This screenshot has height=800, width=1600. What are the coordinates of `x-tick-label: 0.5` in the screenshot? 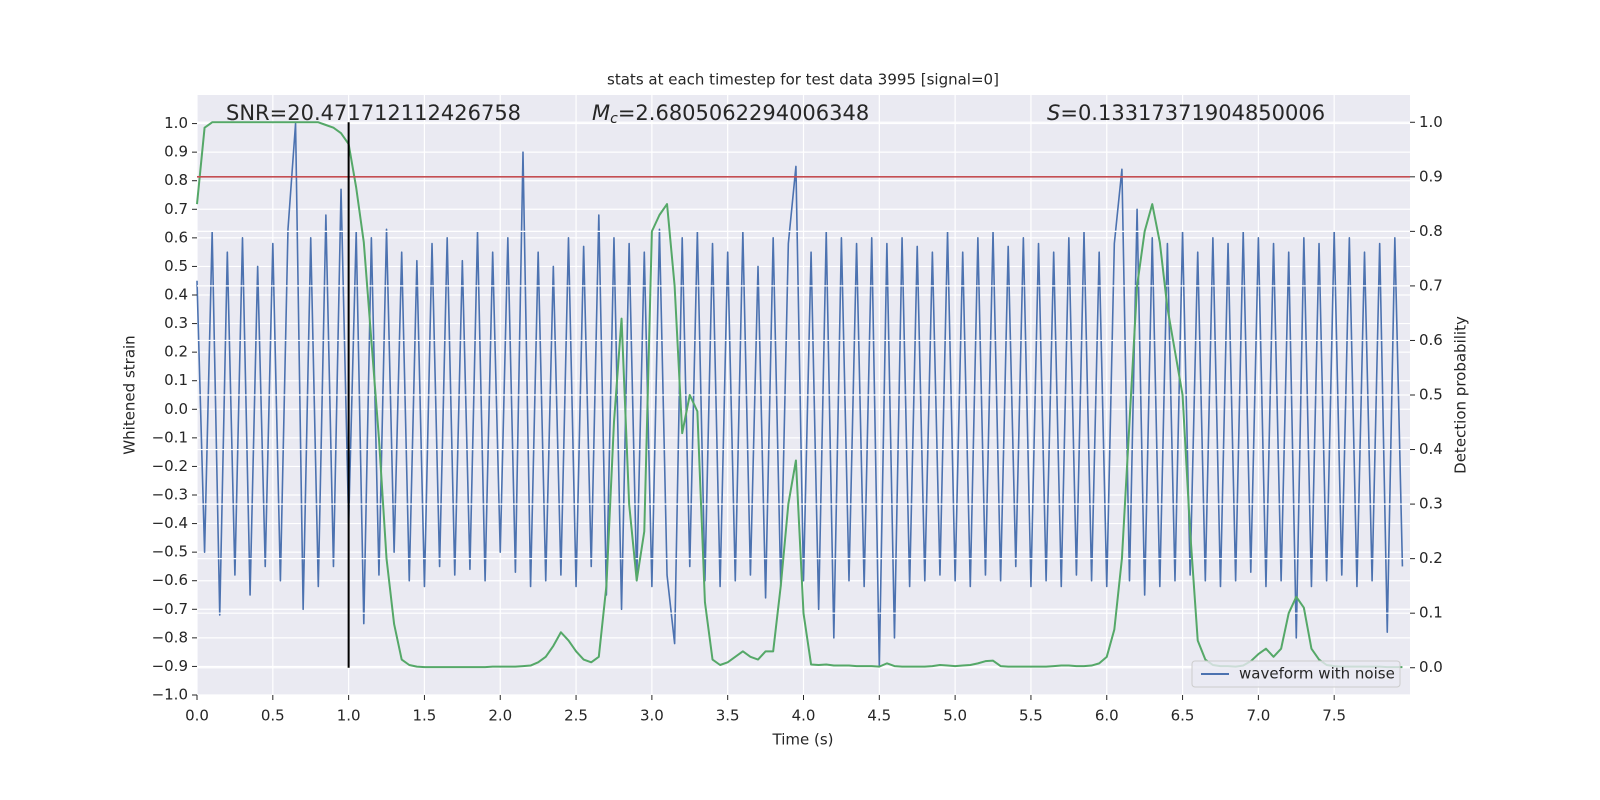 It's located at (273, 716).